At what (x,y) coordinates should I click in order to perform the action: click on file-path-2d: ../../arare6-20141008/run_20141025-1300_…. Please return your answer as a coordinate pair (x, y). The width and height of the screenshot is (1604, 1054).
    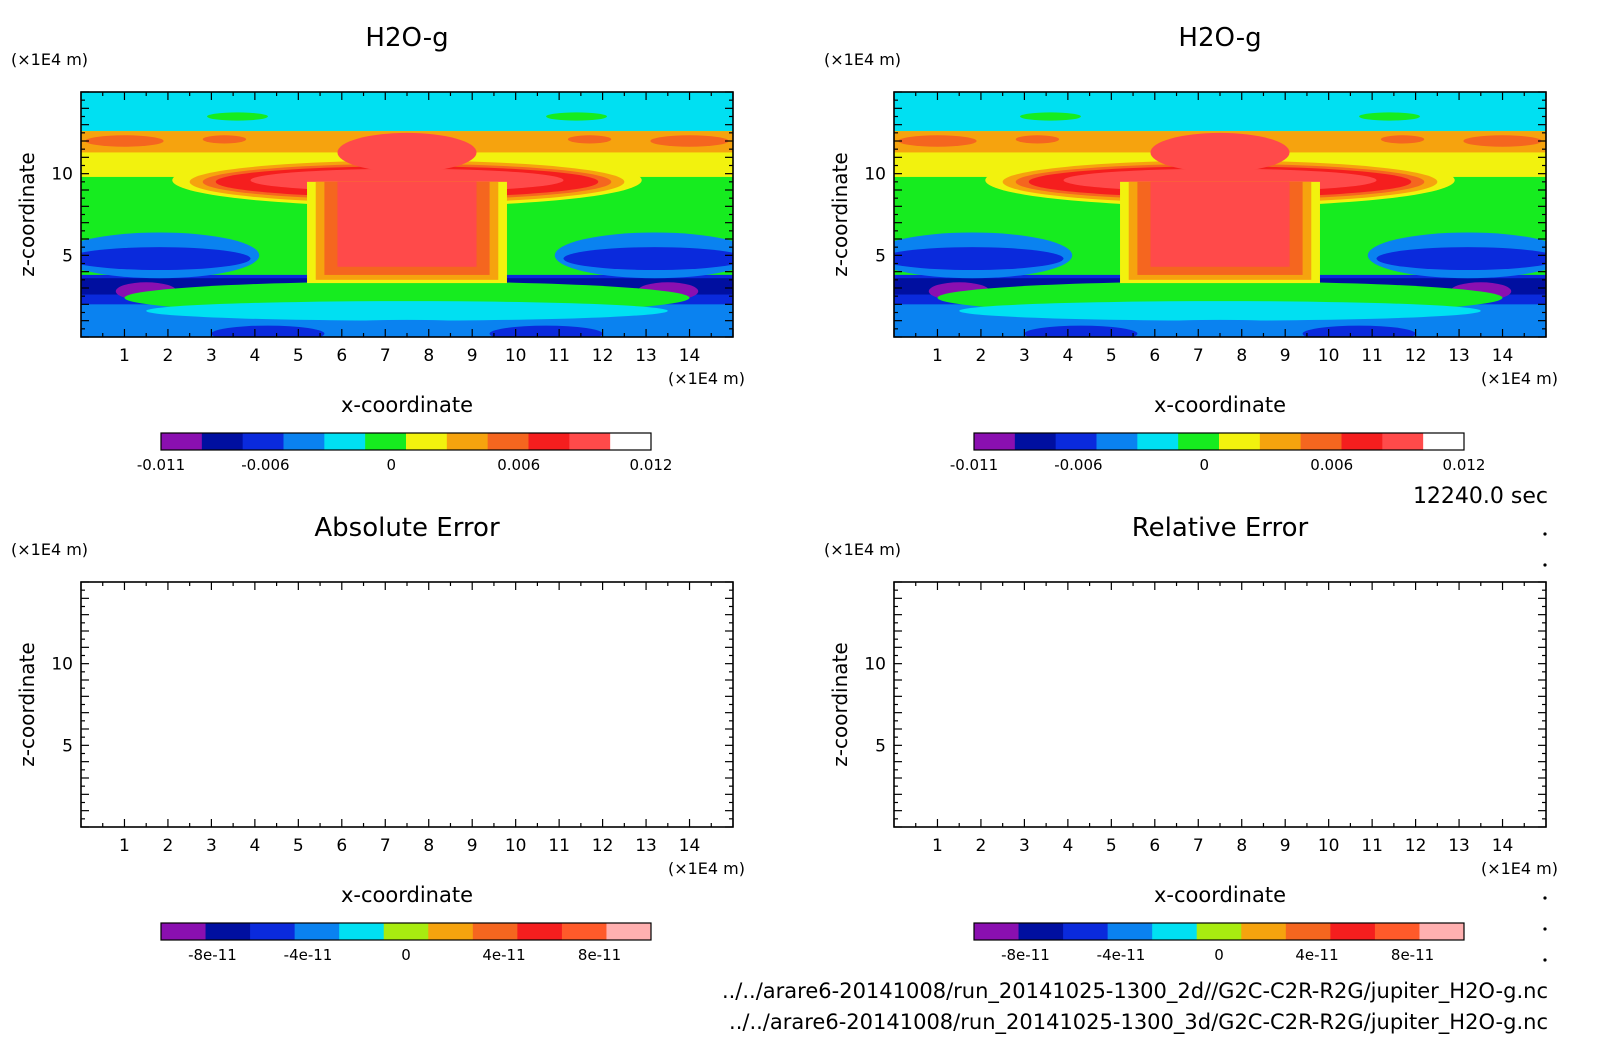
    Looking at the image, I should click on (1135, 991).